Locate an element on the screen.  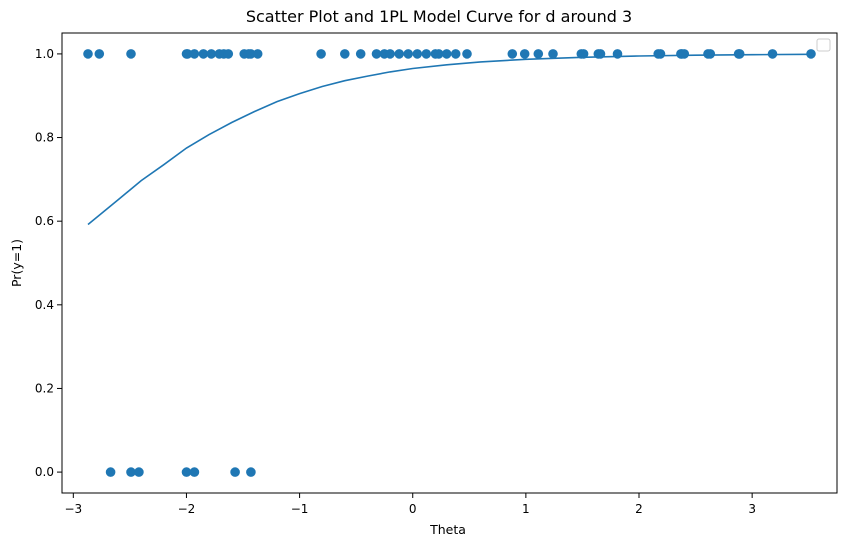
x-tick-label: −3 is located at coordinates (73, 509).